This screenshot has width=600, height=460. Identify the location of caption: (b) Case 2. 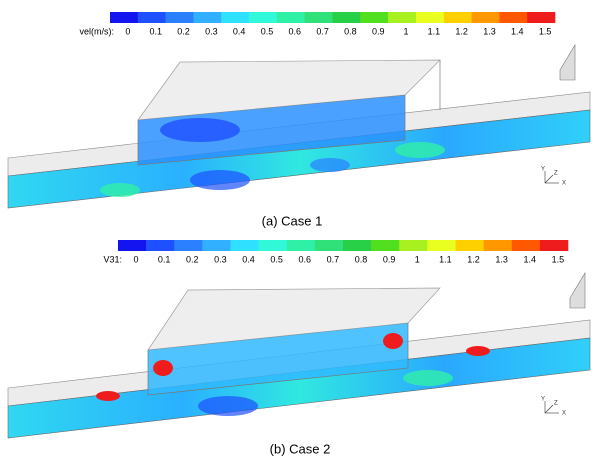
(300, 448).